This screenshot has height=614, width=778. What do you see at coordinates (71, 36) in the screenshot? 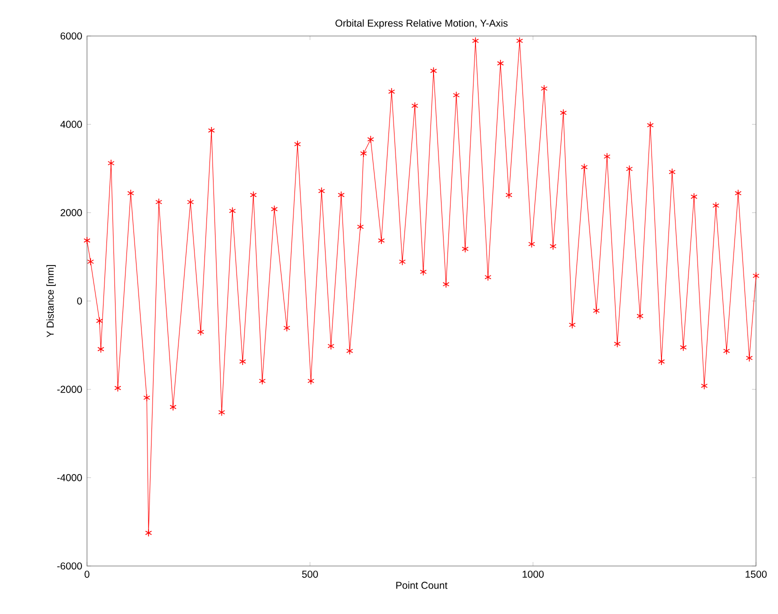
I see `y-tick-label: 6000` at bounding box center [71, 36].